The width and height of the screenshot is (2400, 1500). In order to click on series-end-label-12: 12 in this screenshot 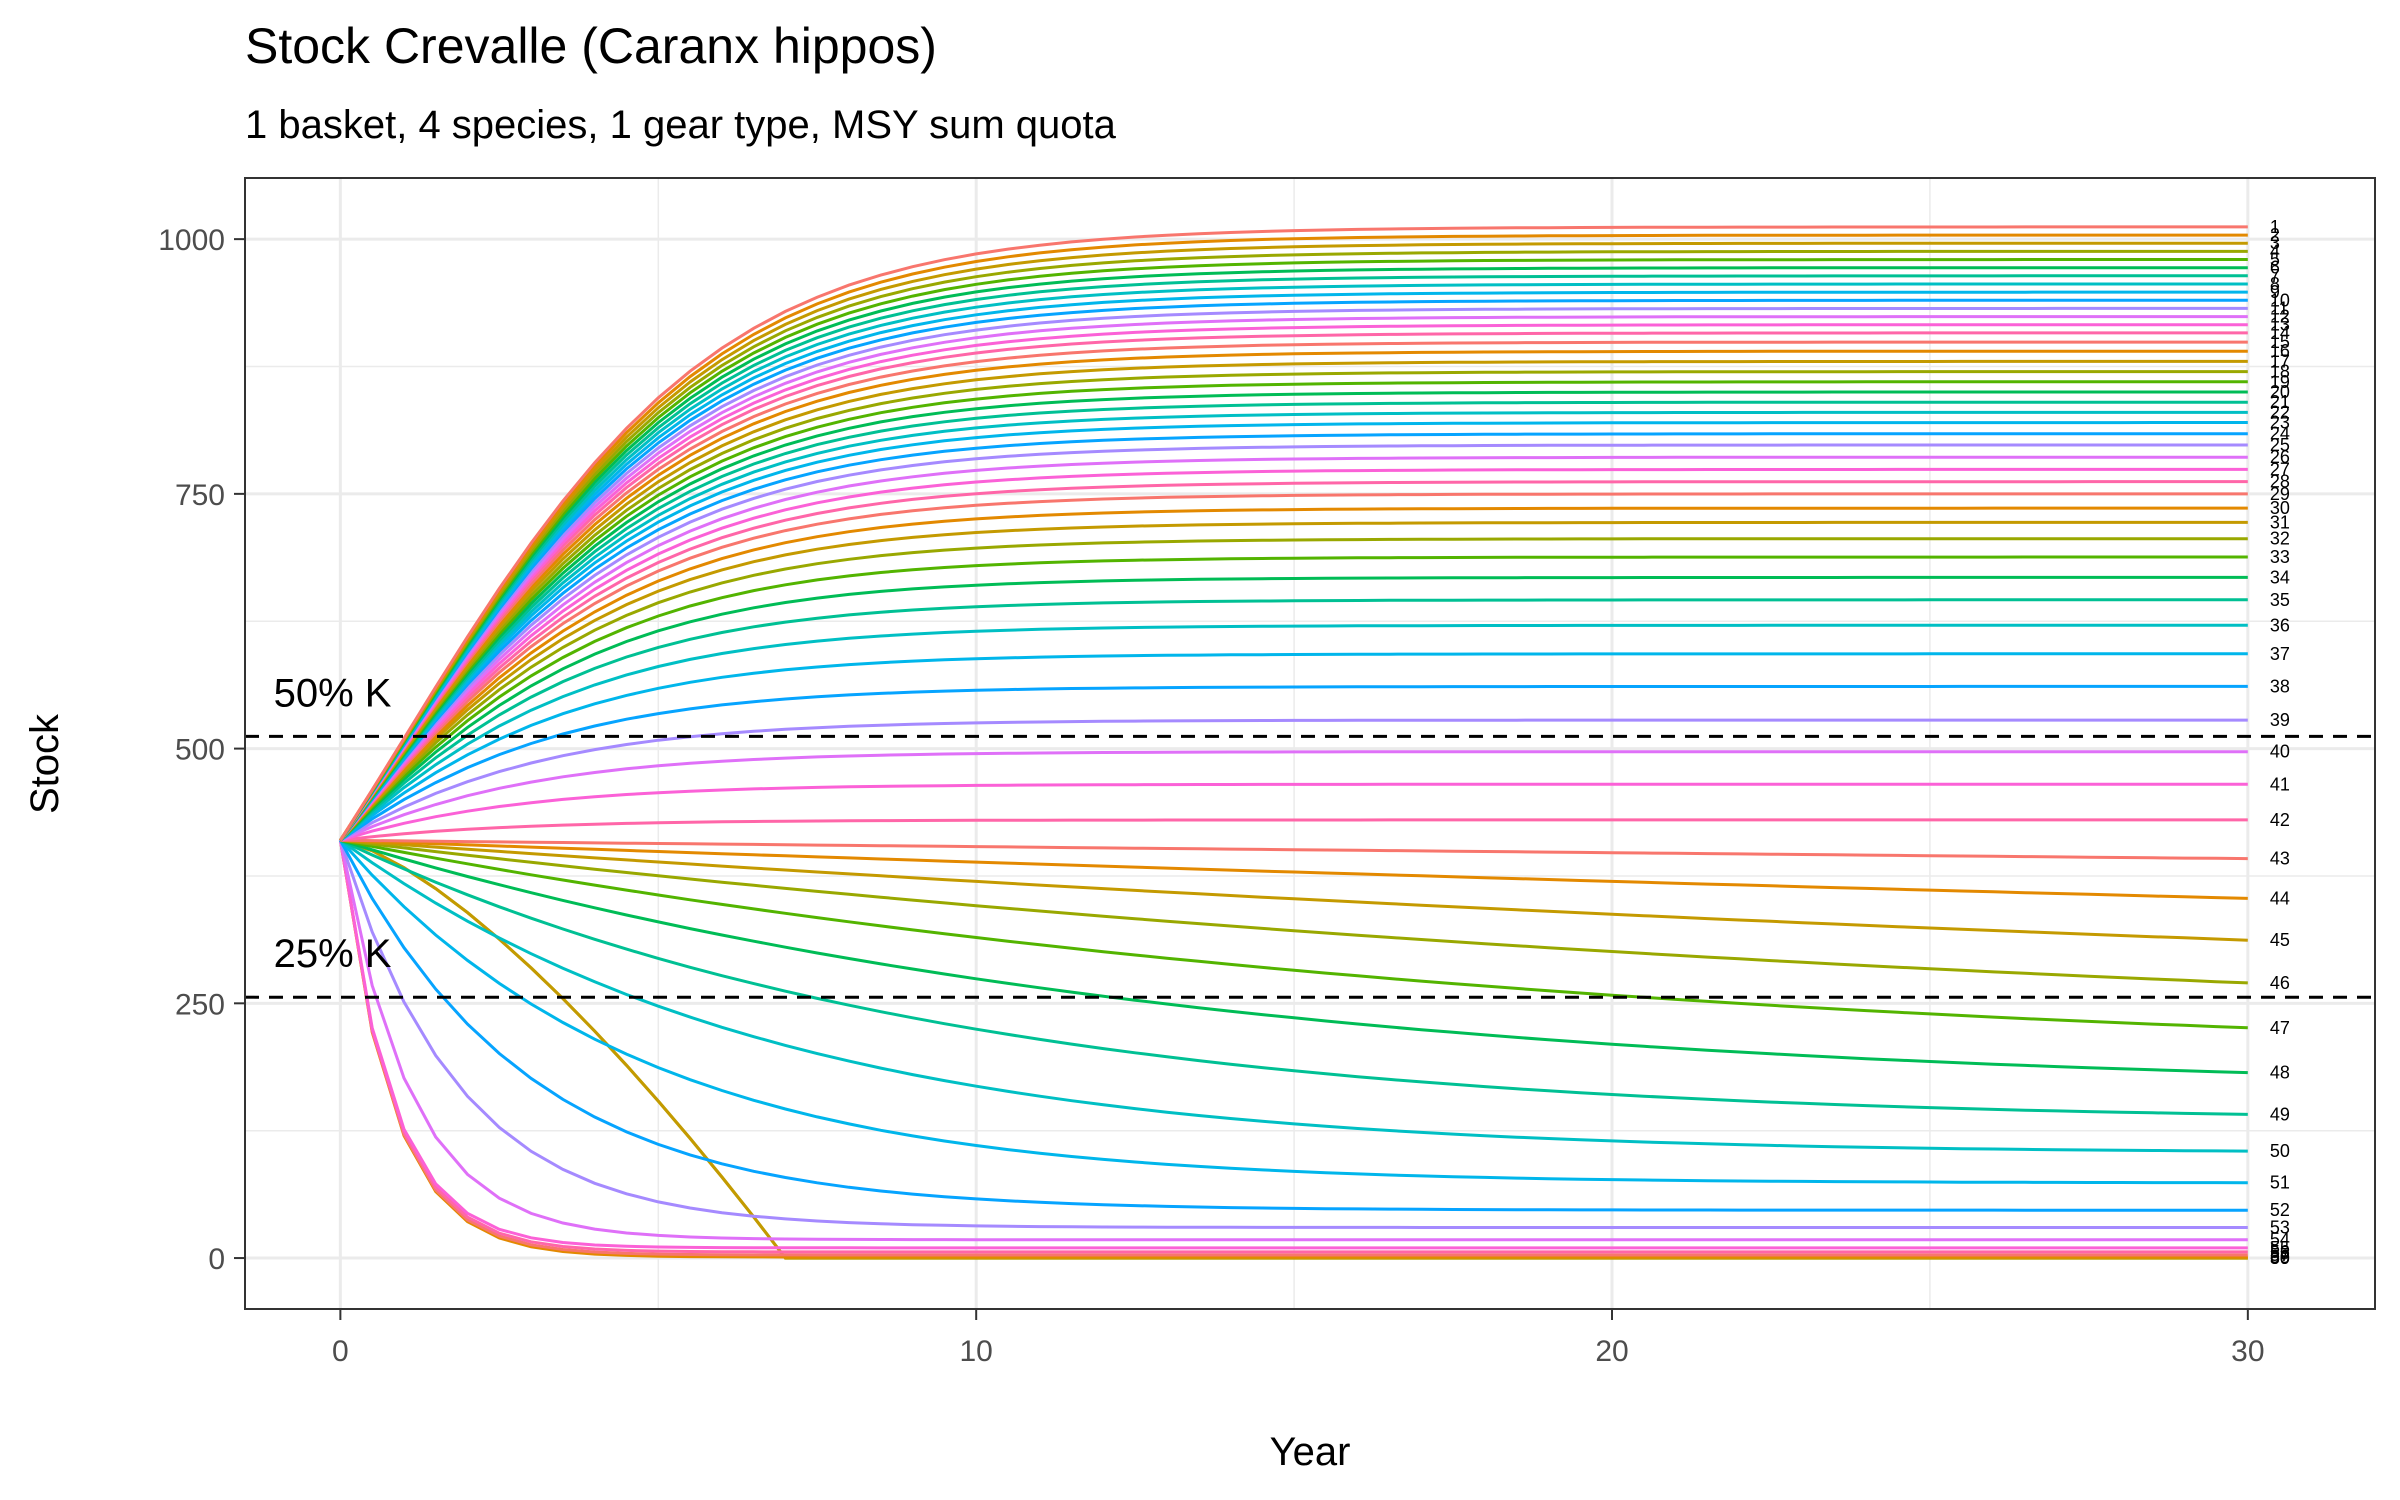, I will do `click(2280, 317)`.